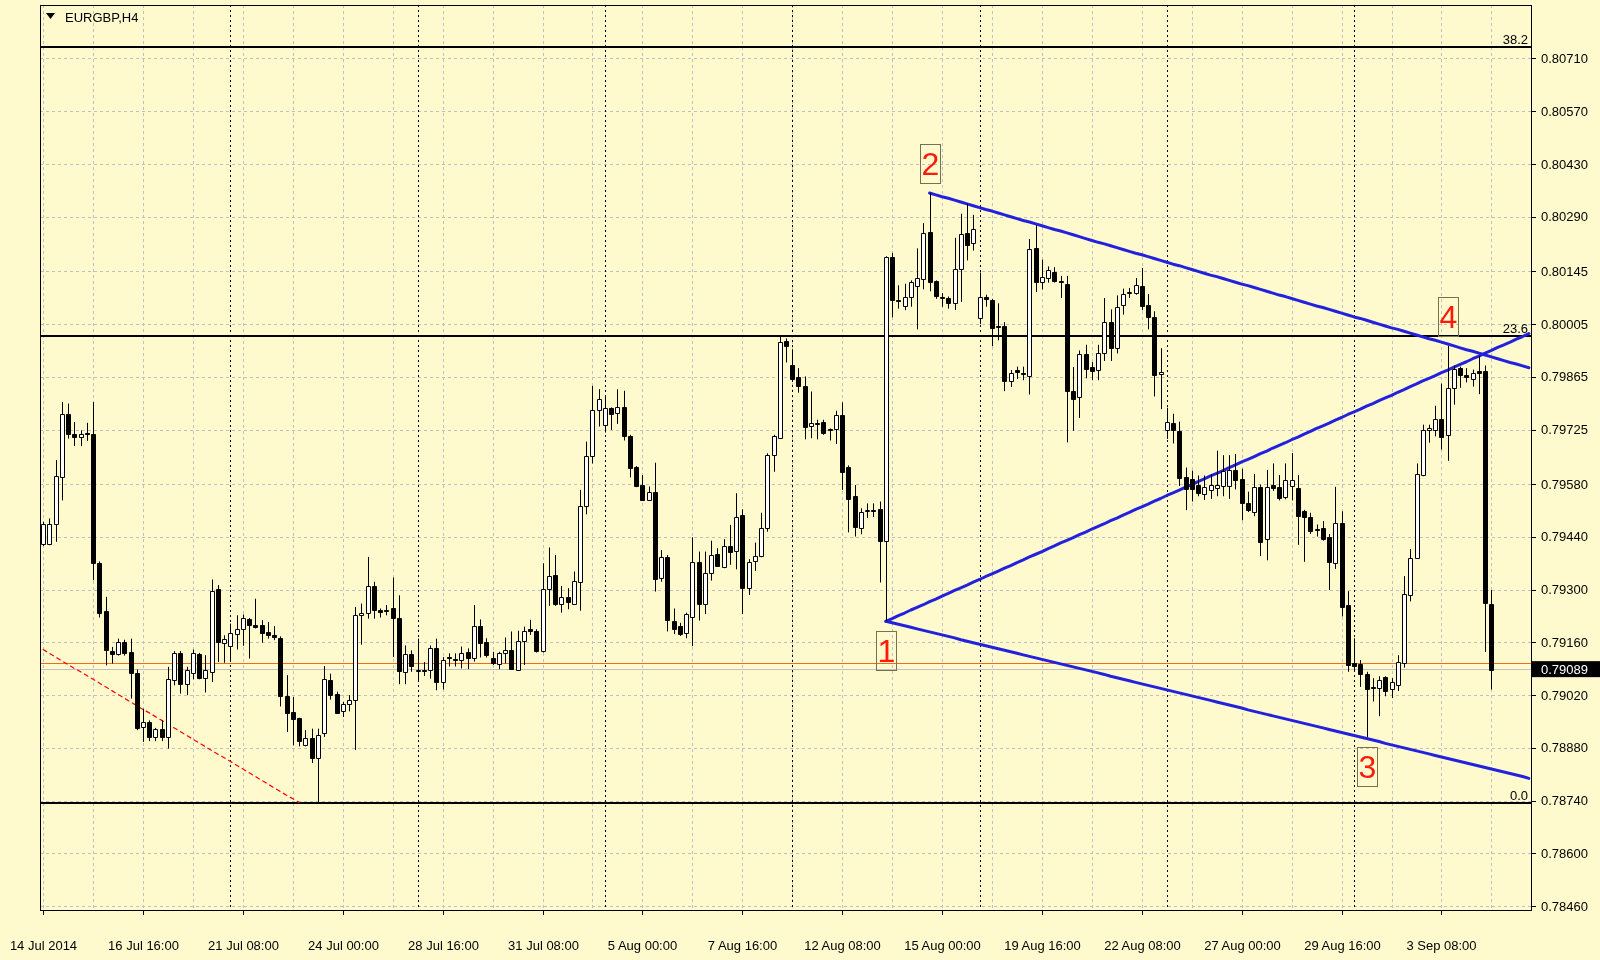  Describe the element at coordinates (1564, 377) in the screenshot. I see `y-tick-label: 0.79865` at that location.